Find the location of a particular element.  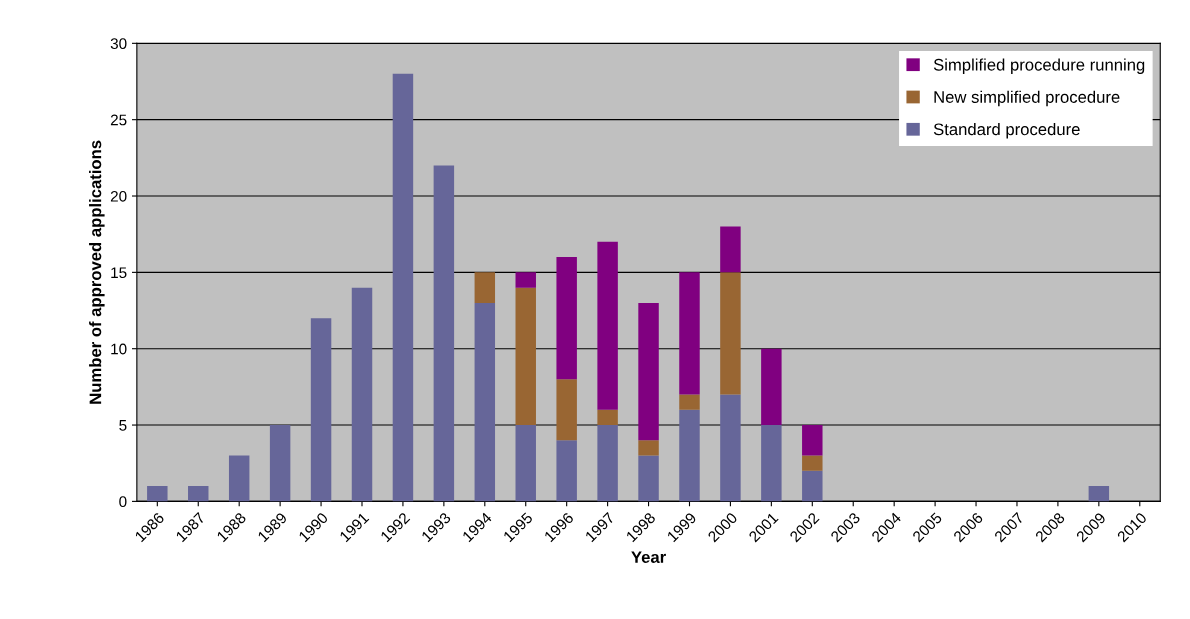

legend-label: New simplified procedure is located at coordinates (1027, 98).